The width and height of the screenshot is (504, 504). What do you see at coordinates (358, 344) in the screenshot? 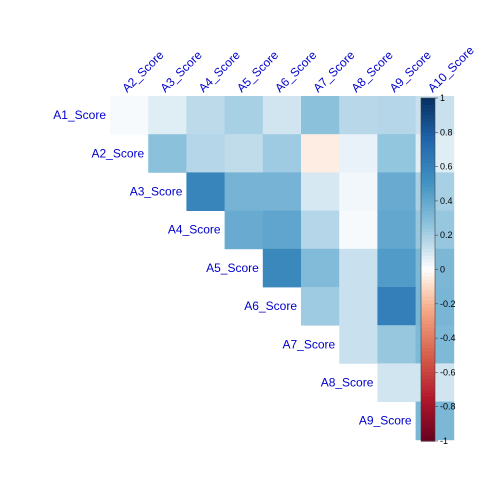
I see `heatmap-cell-A7_Score-A8_Score` at bounding box center [358, 344].